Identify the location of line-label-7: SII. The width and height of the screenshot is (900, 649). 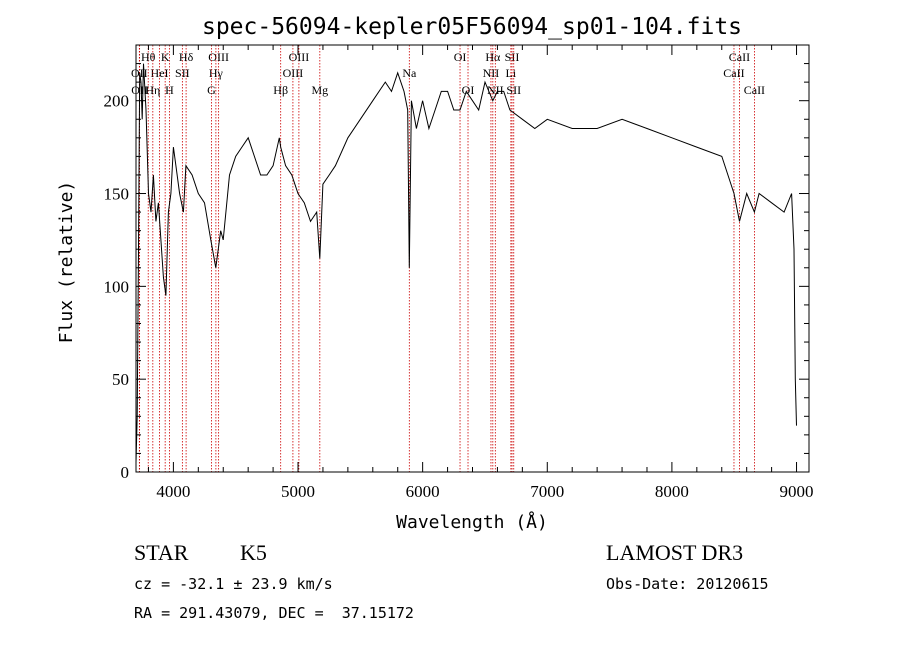
(182, 73).